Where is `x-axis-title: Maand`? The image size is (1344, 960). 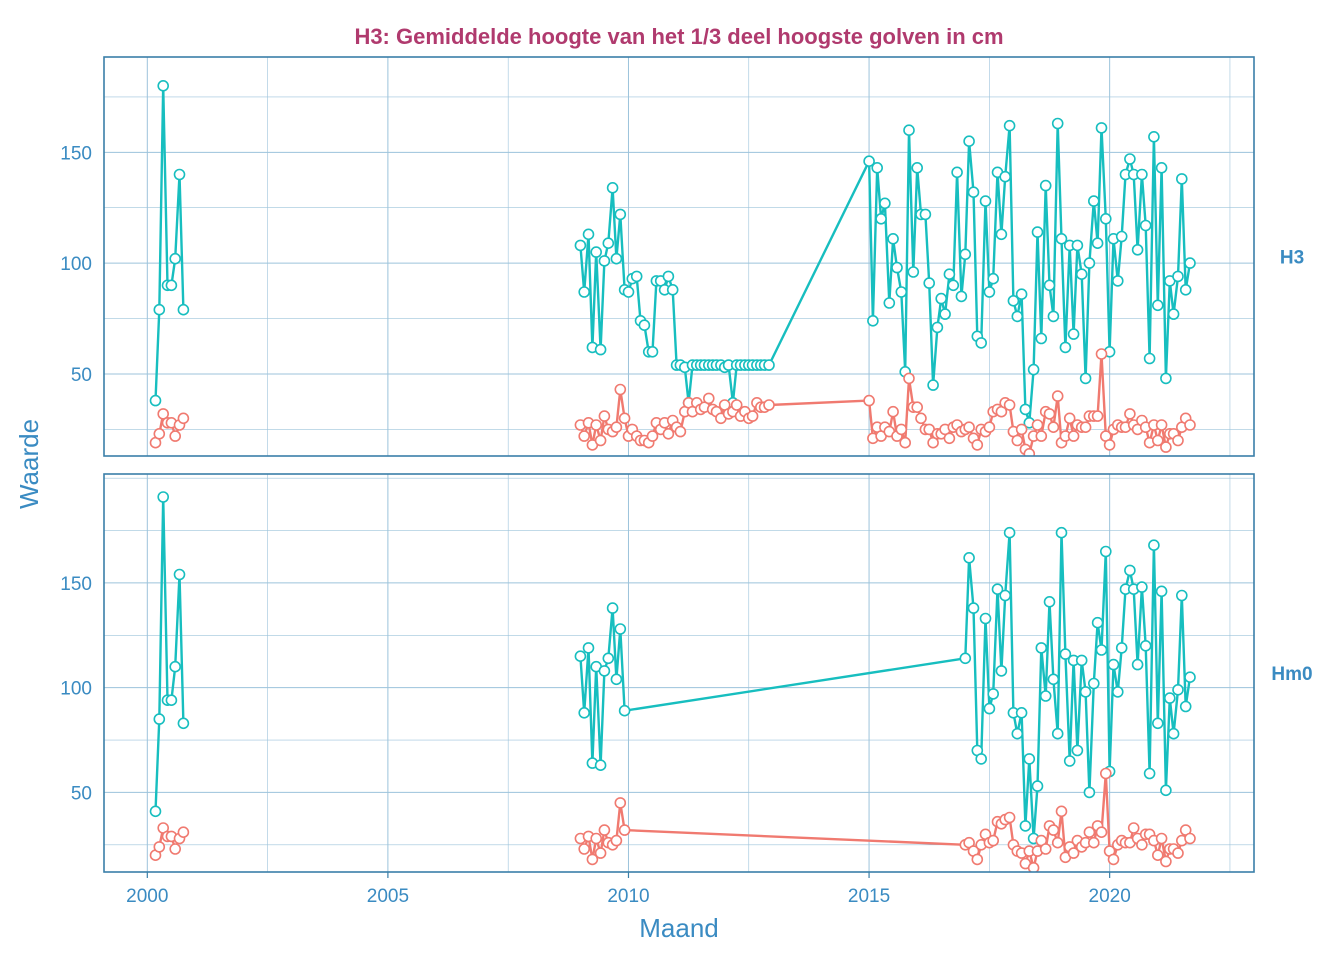 x-axis-title: Maand is located at coordinates (679, 928).